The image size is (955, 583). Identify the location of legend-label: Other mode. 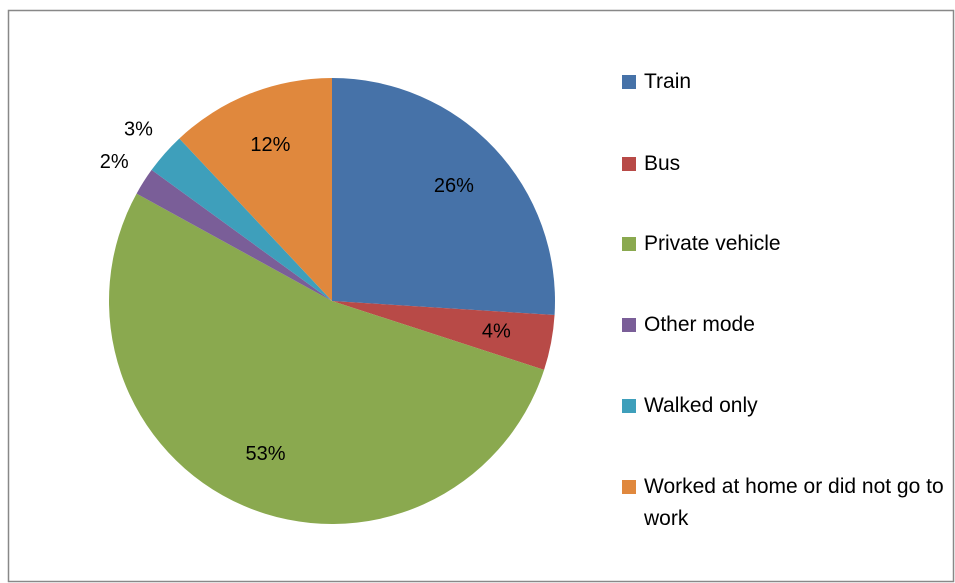
(699, 324).